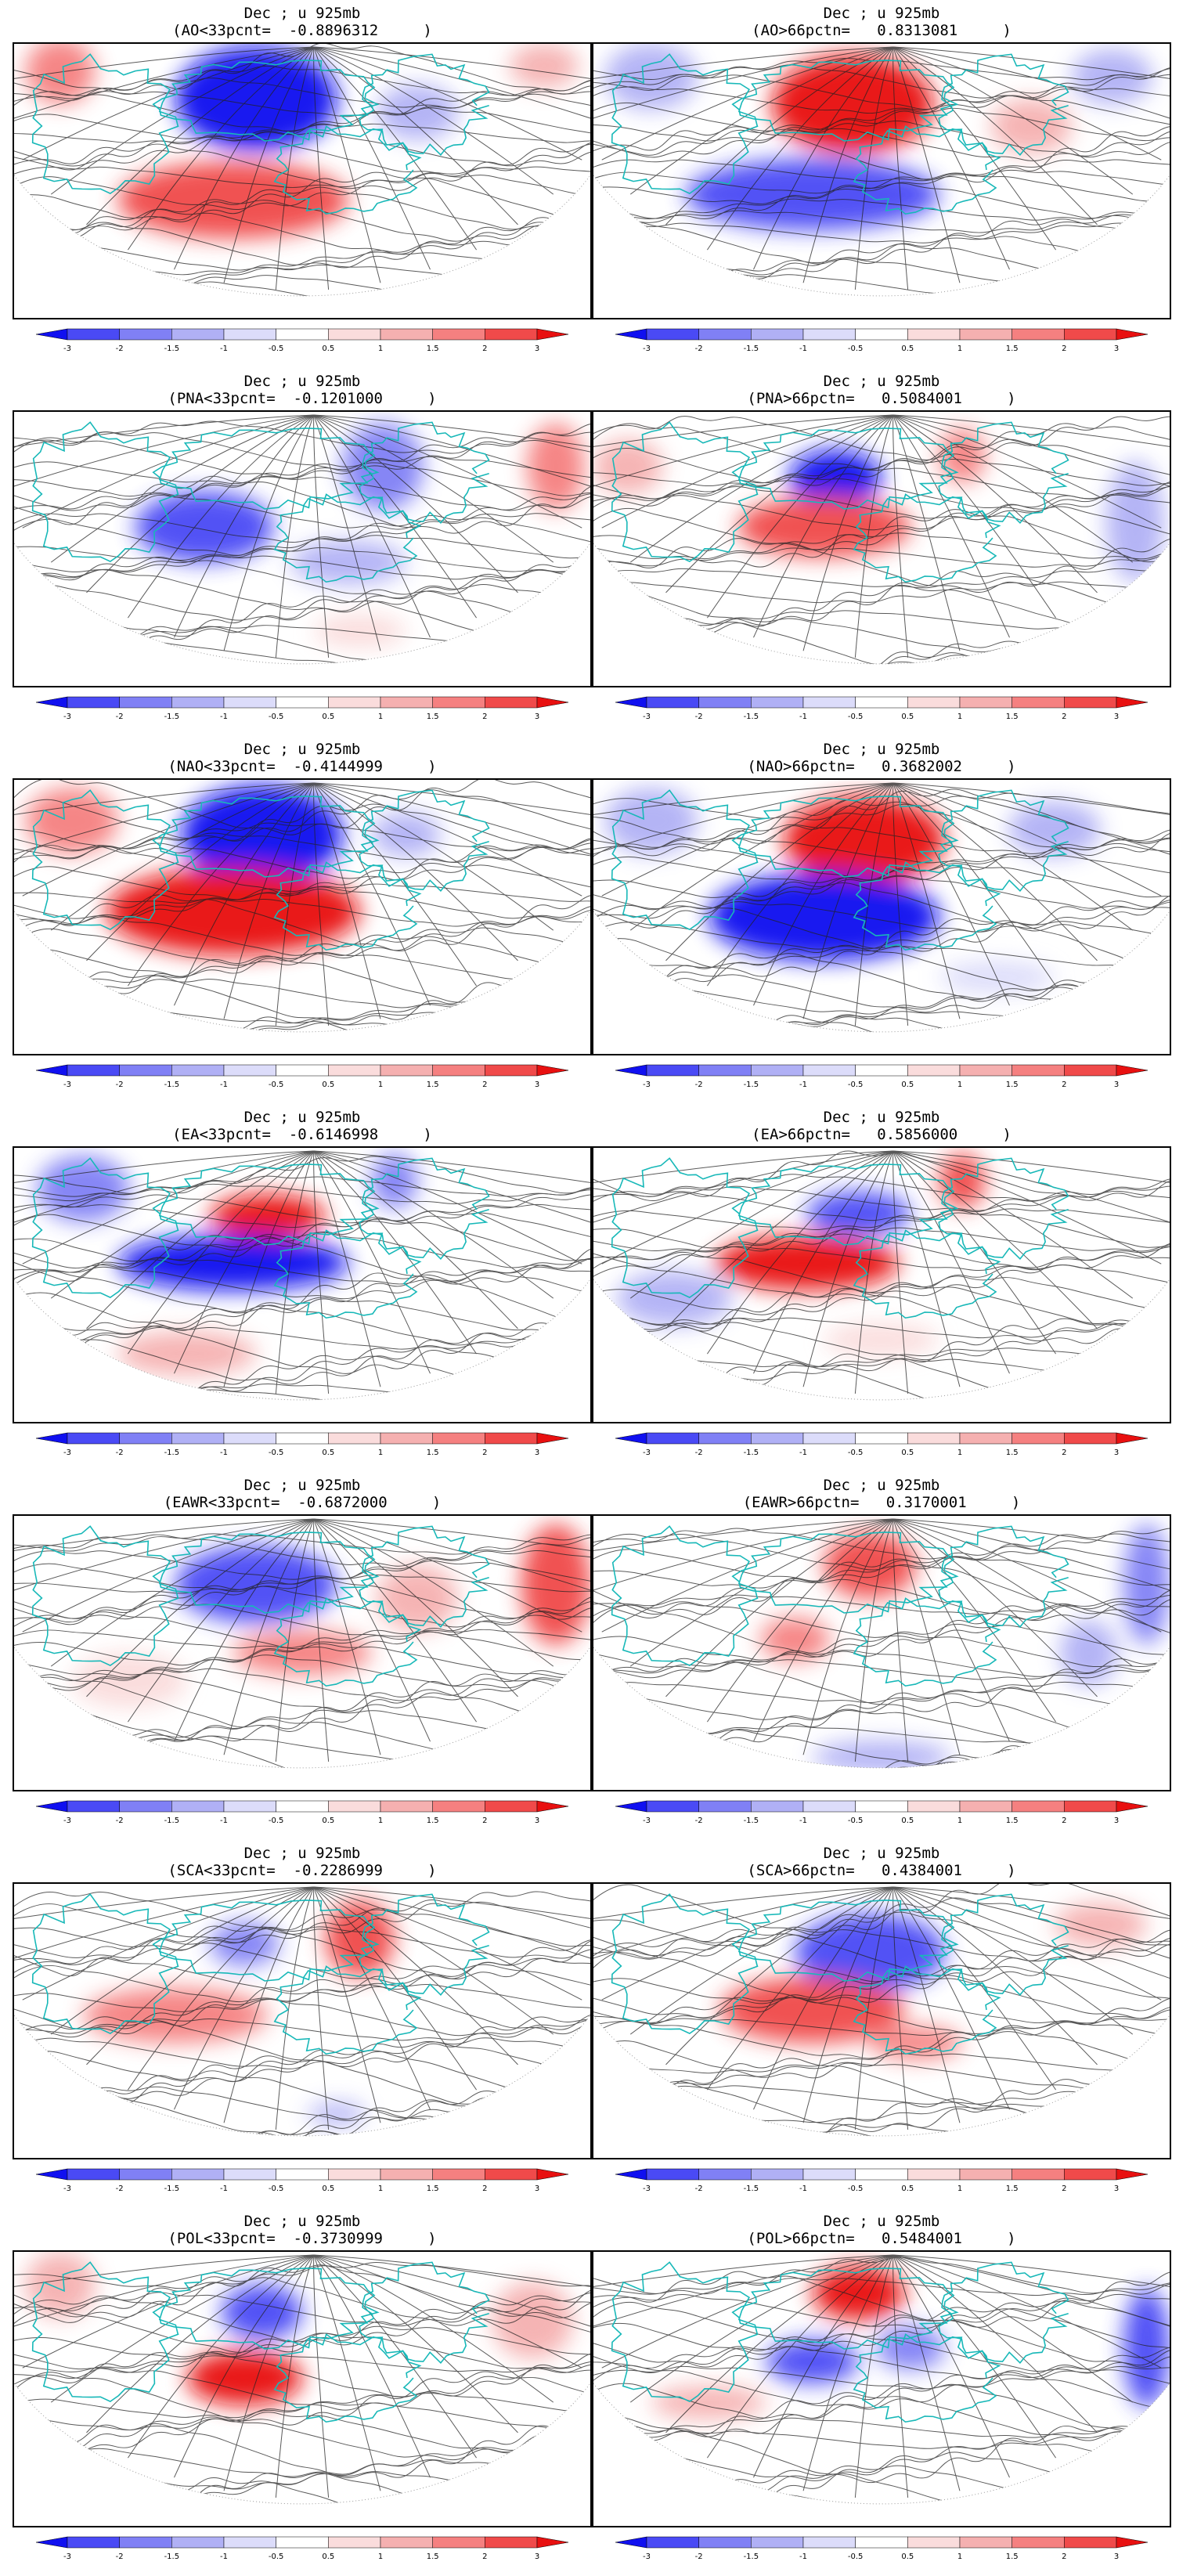 Image resolution: width=1190 pixels, height=2576 pixels. I want to click on panel-title-line1: Dec ; u 925mb, so click(302, 381).